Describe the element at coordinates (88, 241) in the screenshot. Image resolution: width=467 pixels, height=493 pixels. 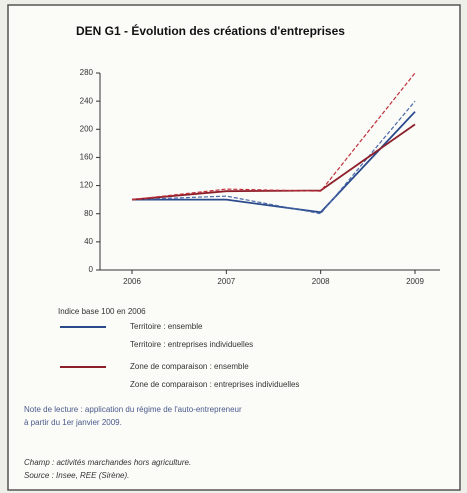
I see `y-tick-label: 40` at that location.